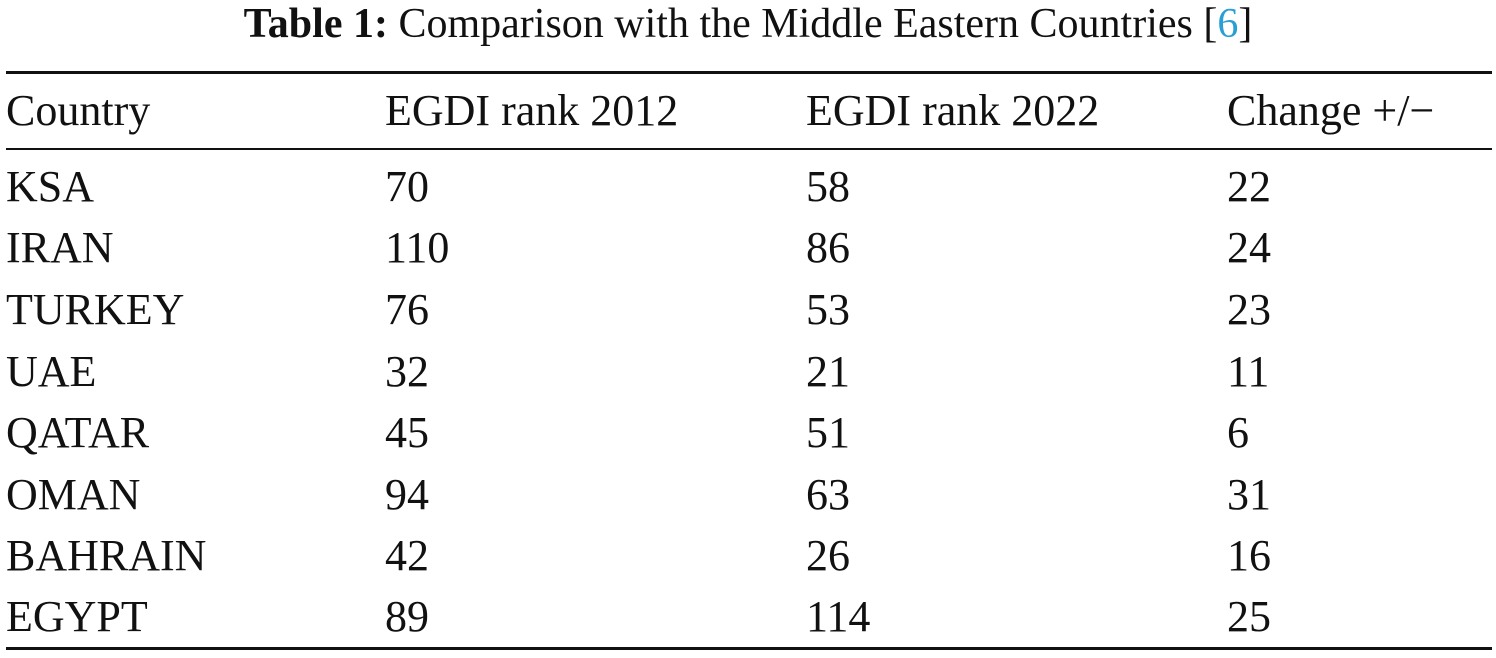 The width and height of the screenshot is (1496, 658). Describe the element at coordinates (828, 247) in the screenshot. I see `cell-egdi-2022: 86` at that location.